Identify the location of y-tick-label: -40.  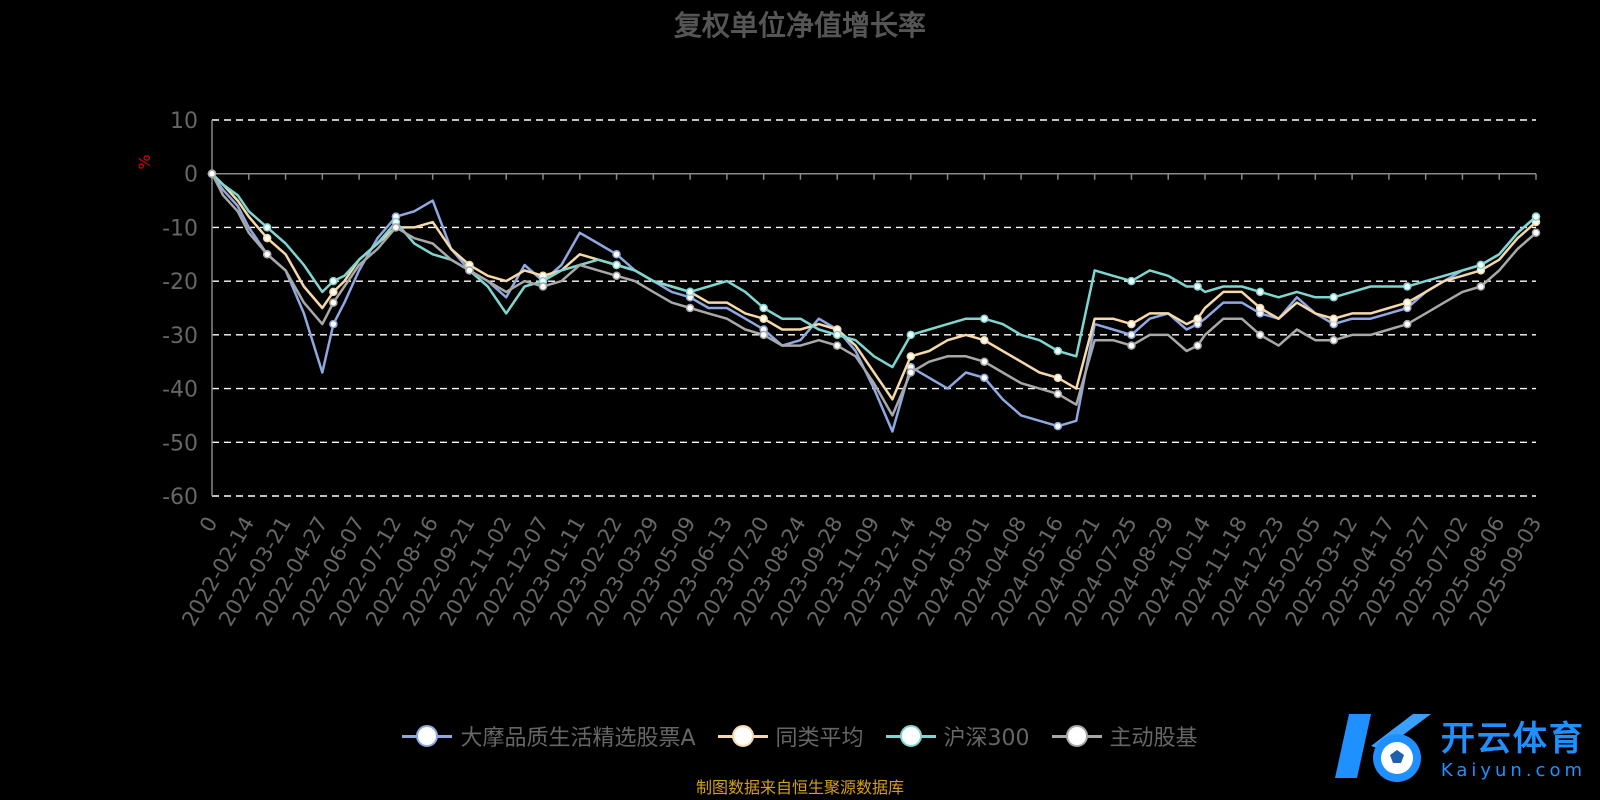
(180, 390).